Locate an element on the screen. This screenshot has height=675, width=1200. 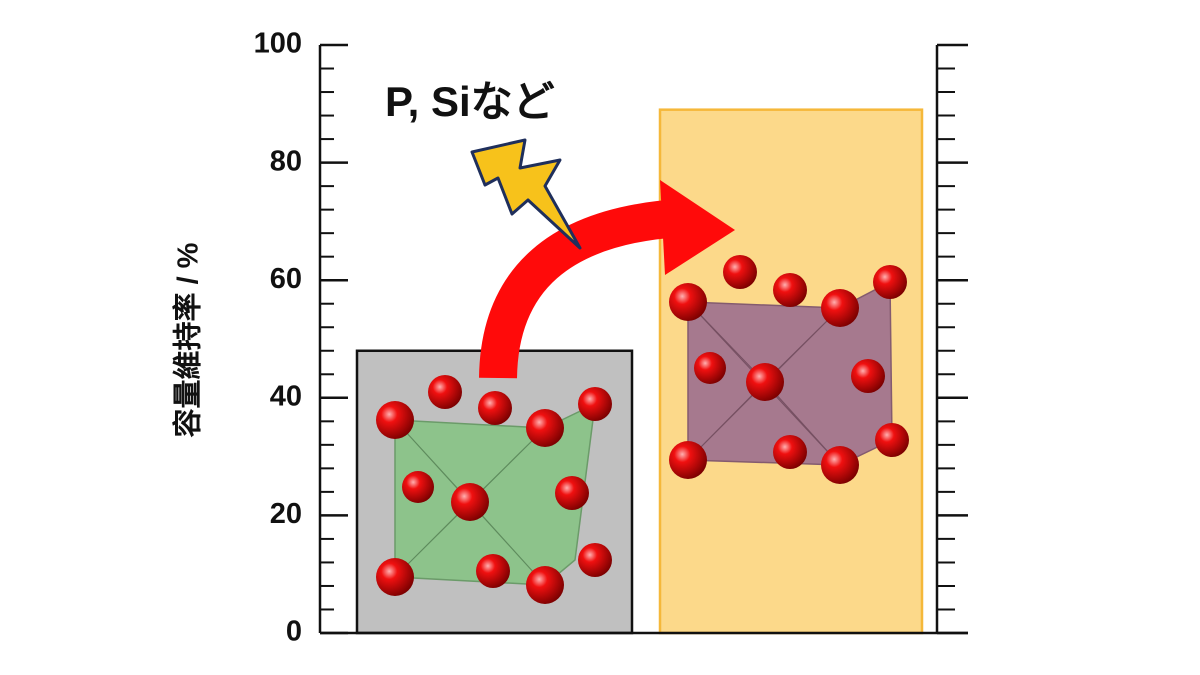
annotation: P, Siなど is located at coordinates (470, 101).